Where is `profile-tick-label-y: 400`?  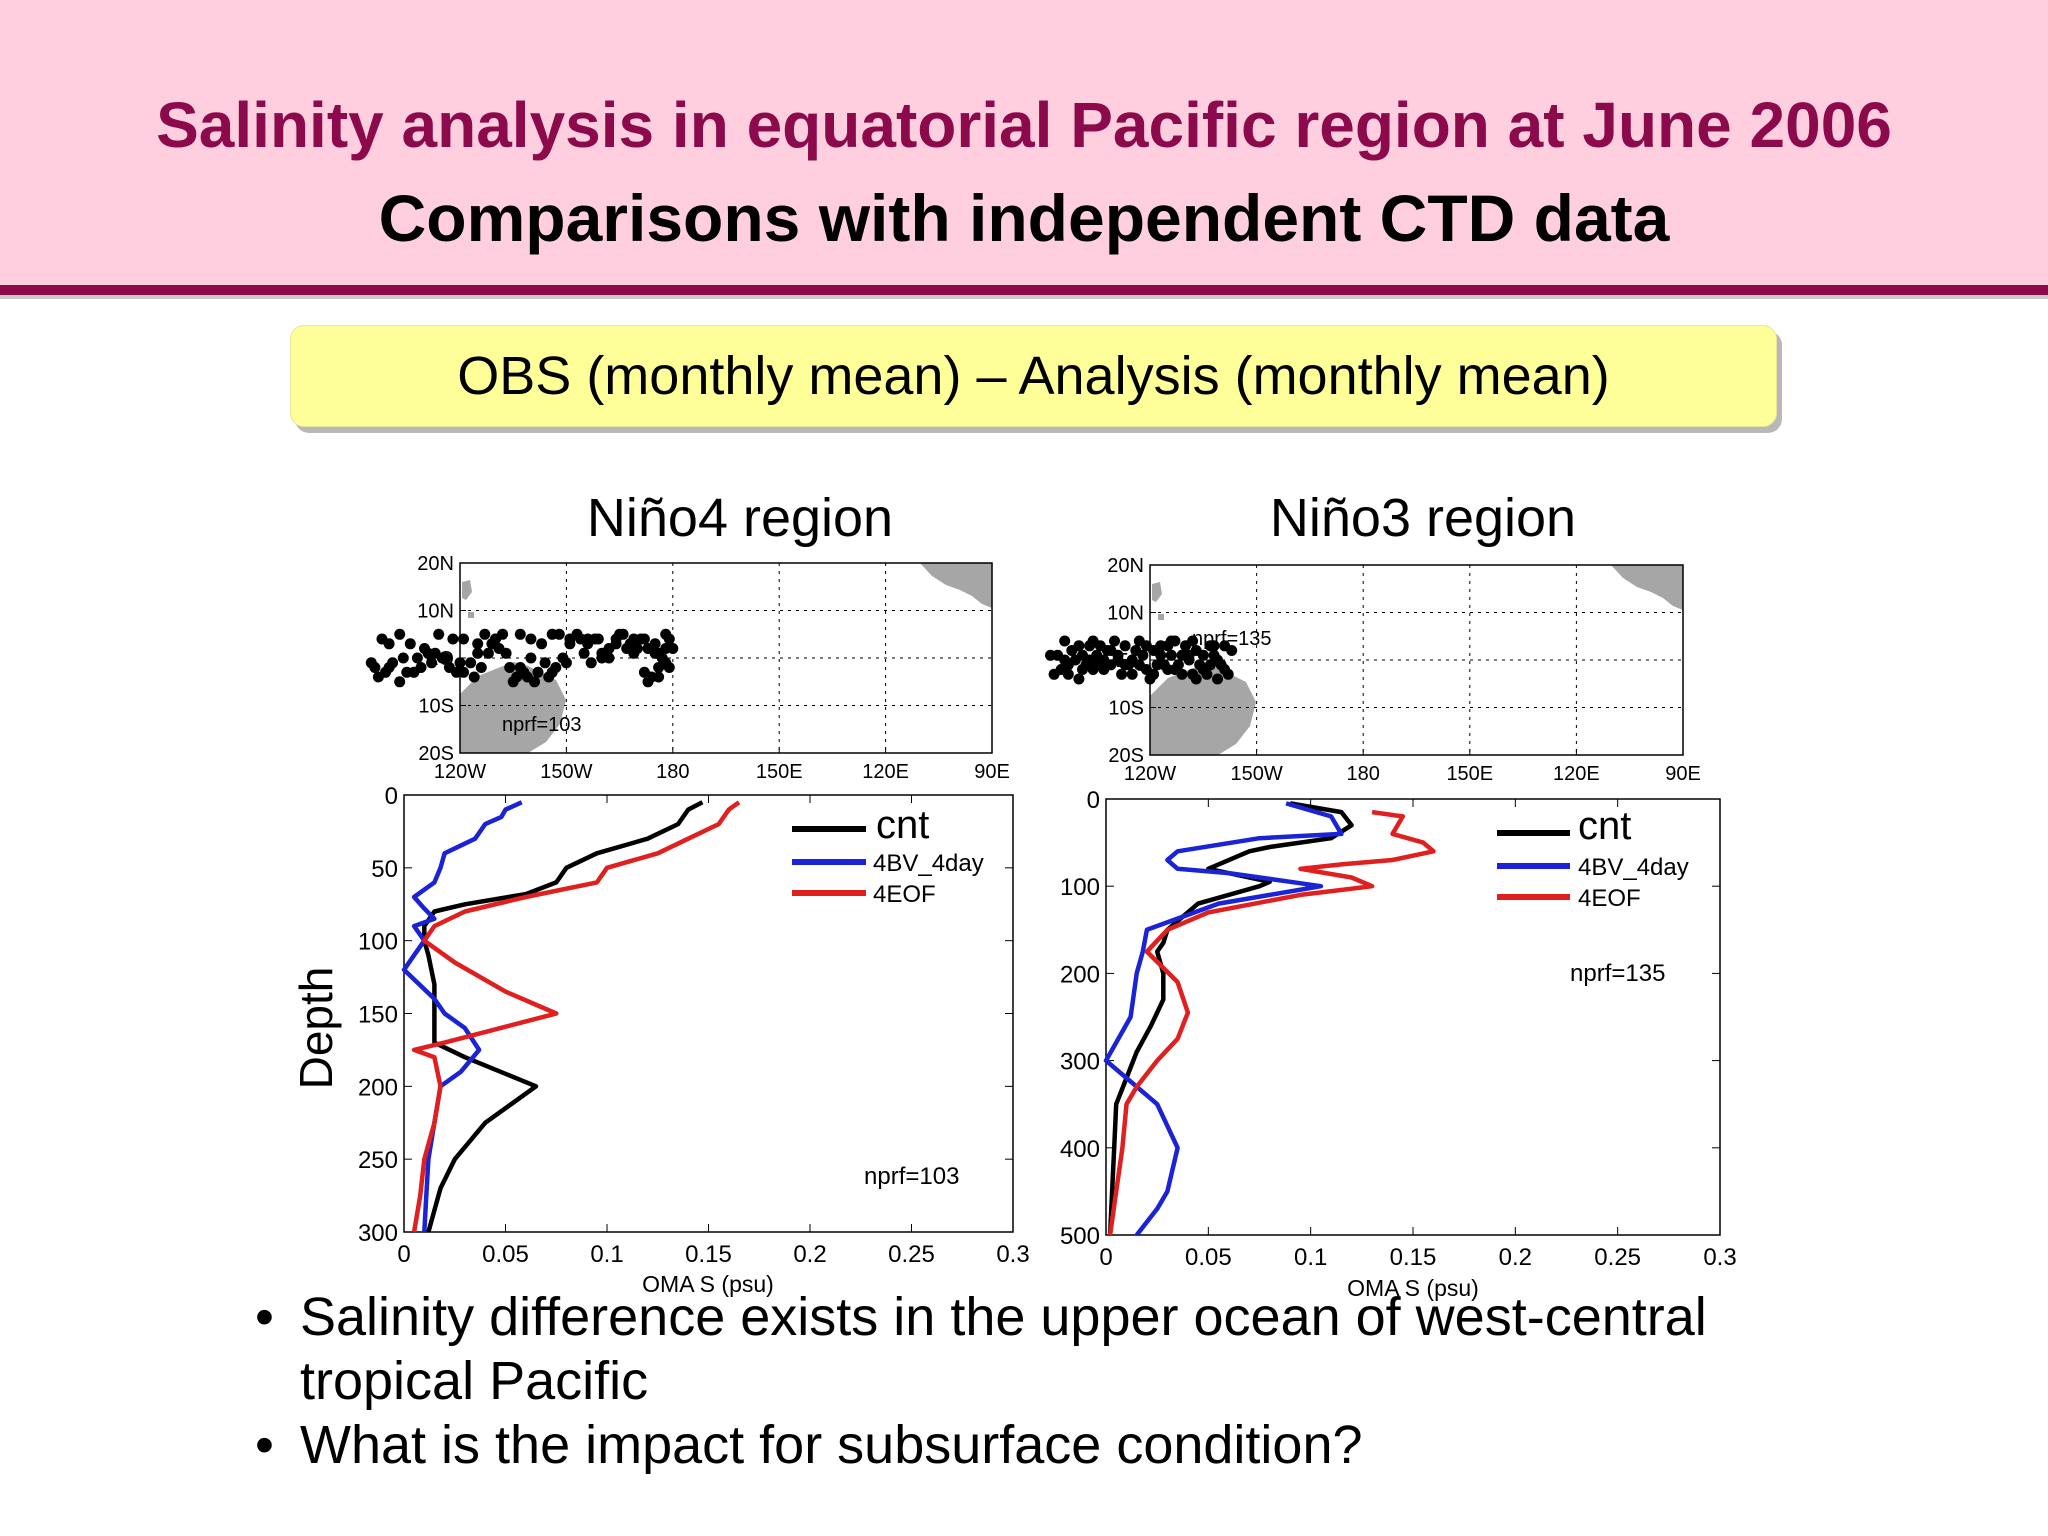
profile-tick-label-y: 400 is located at coordinates (1080, 1149).